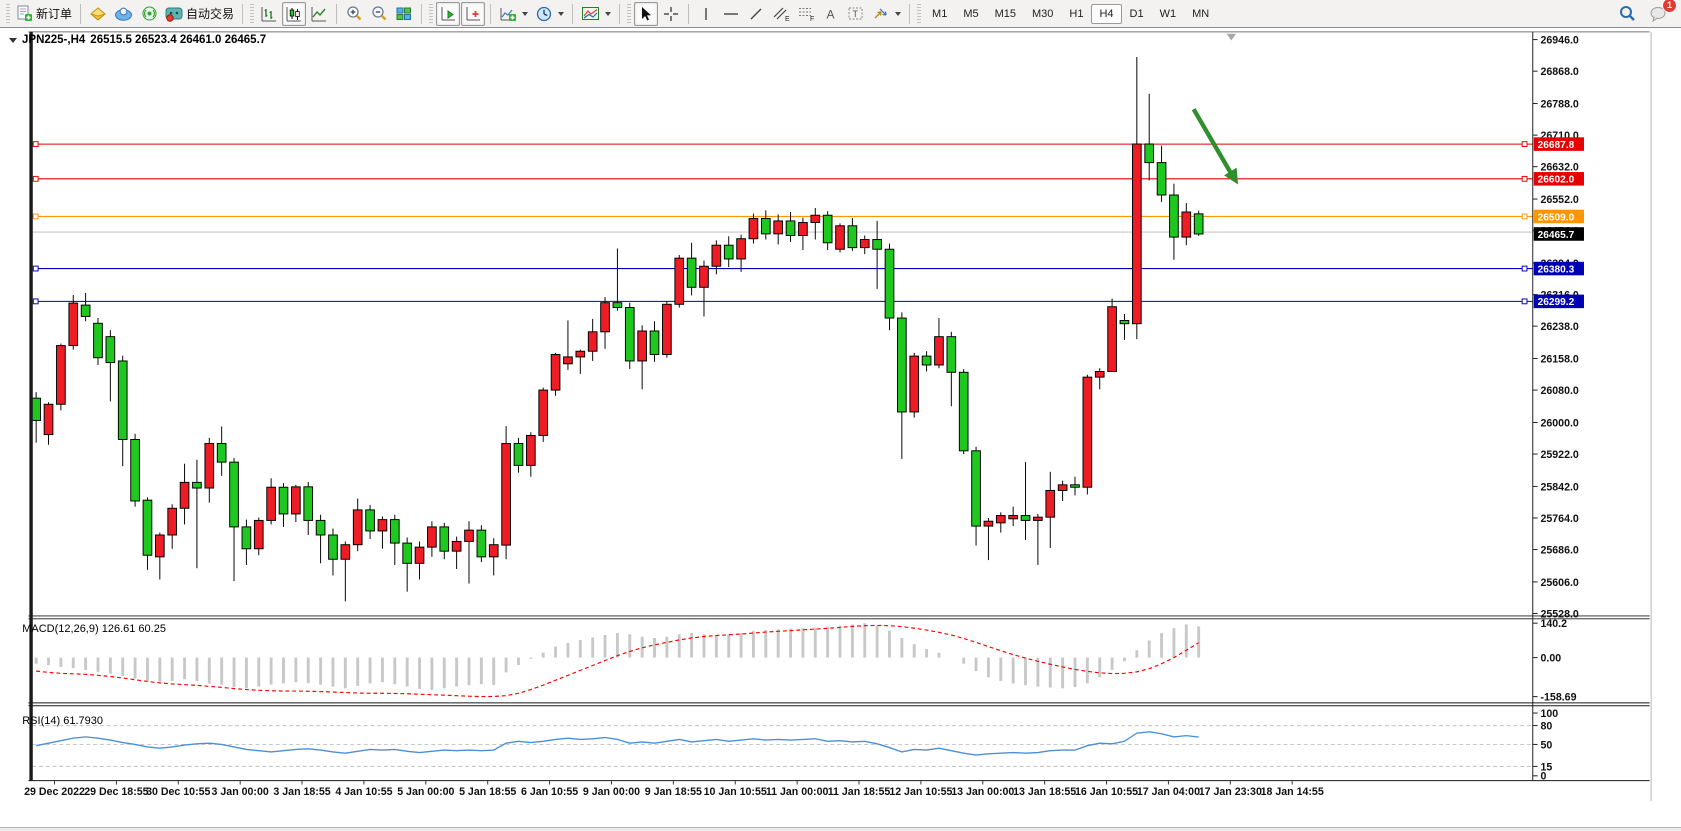 This screenshot has height=831, width=1681. I want to click on community-button, so click(123, 14).